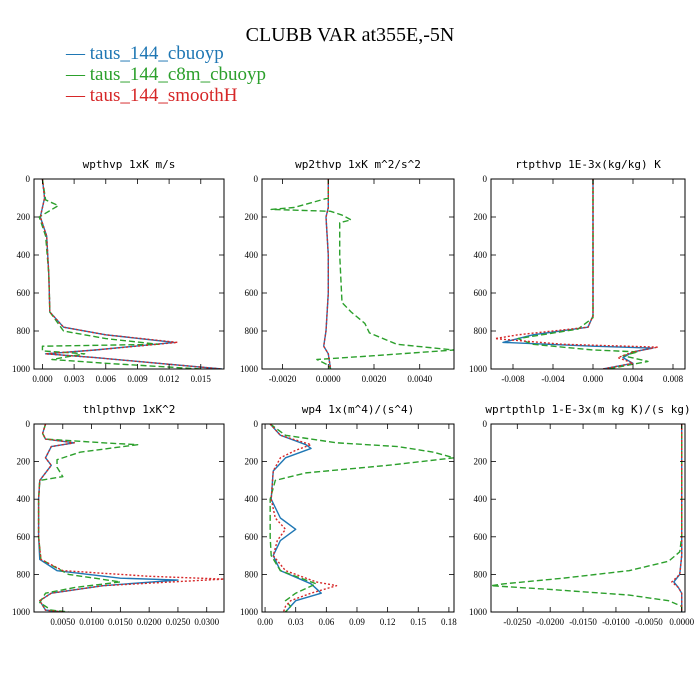 The image size is (700, 700). What do you see at coordinates (588, 164) in the screenshot?
I see `panel-title: rtpthvp 1E-3x(kg/kg) K` at bounding box center [588, 164].